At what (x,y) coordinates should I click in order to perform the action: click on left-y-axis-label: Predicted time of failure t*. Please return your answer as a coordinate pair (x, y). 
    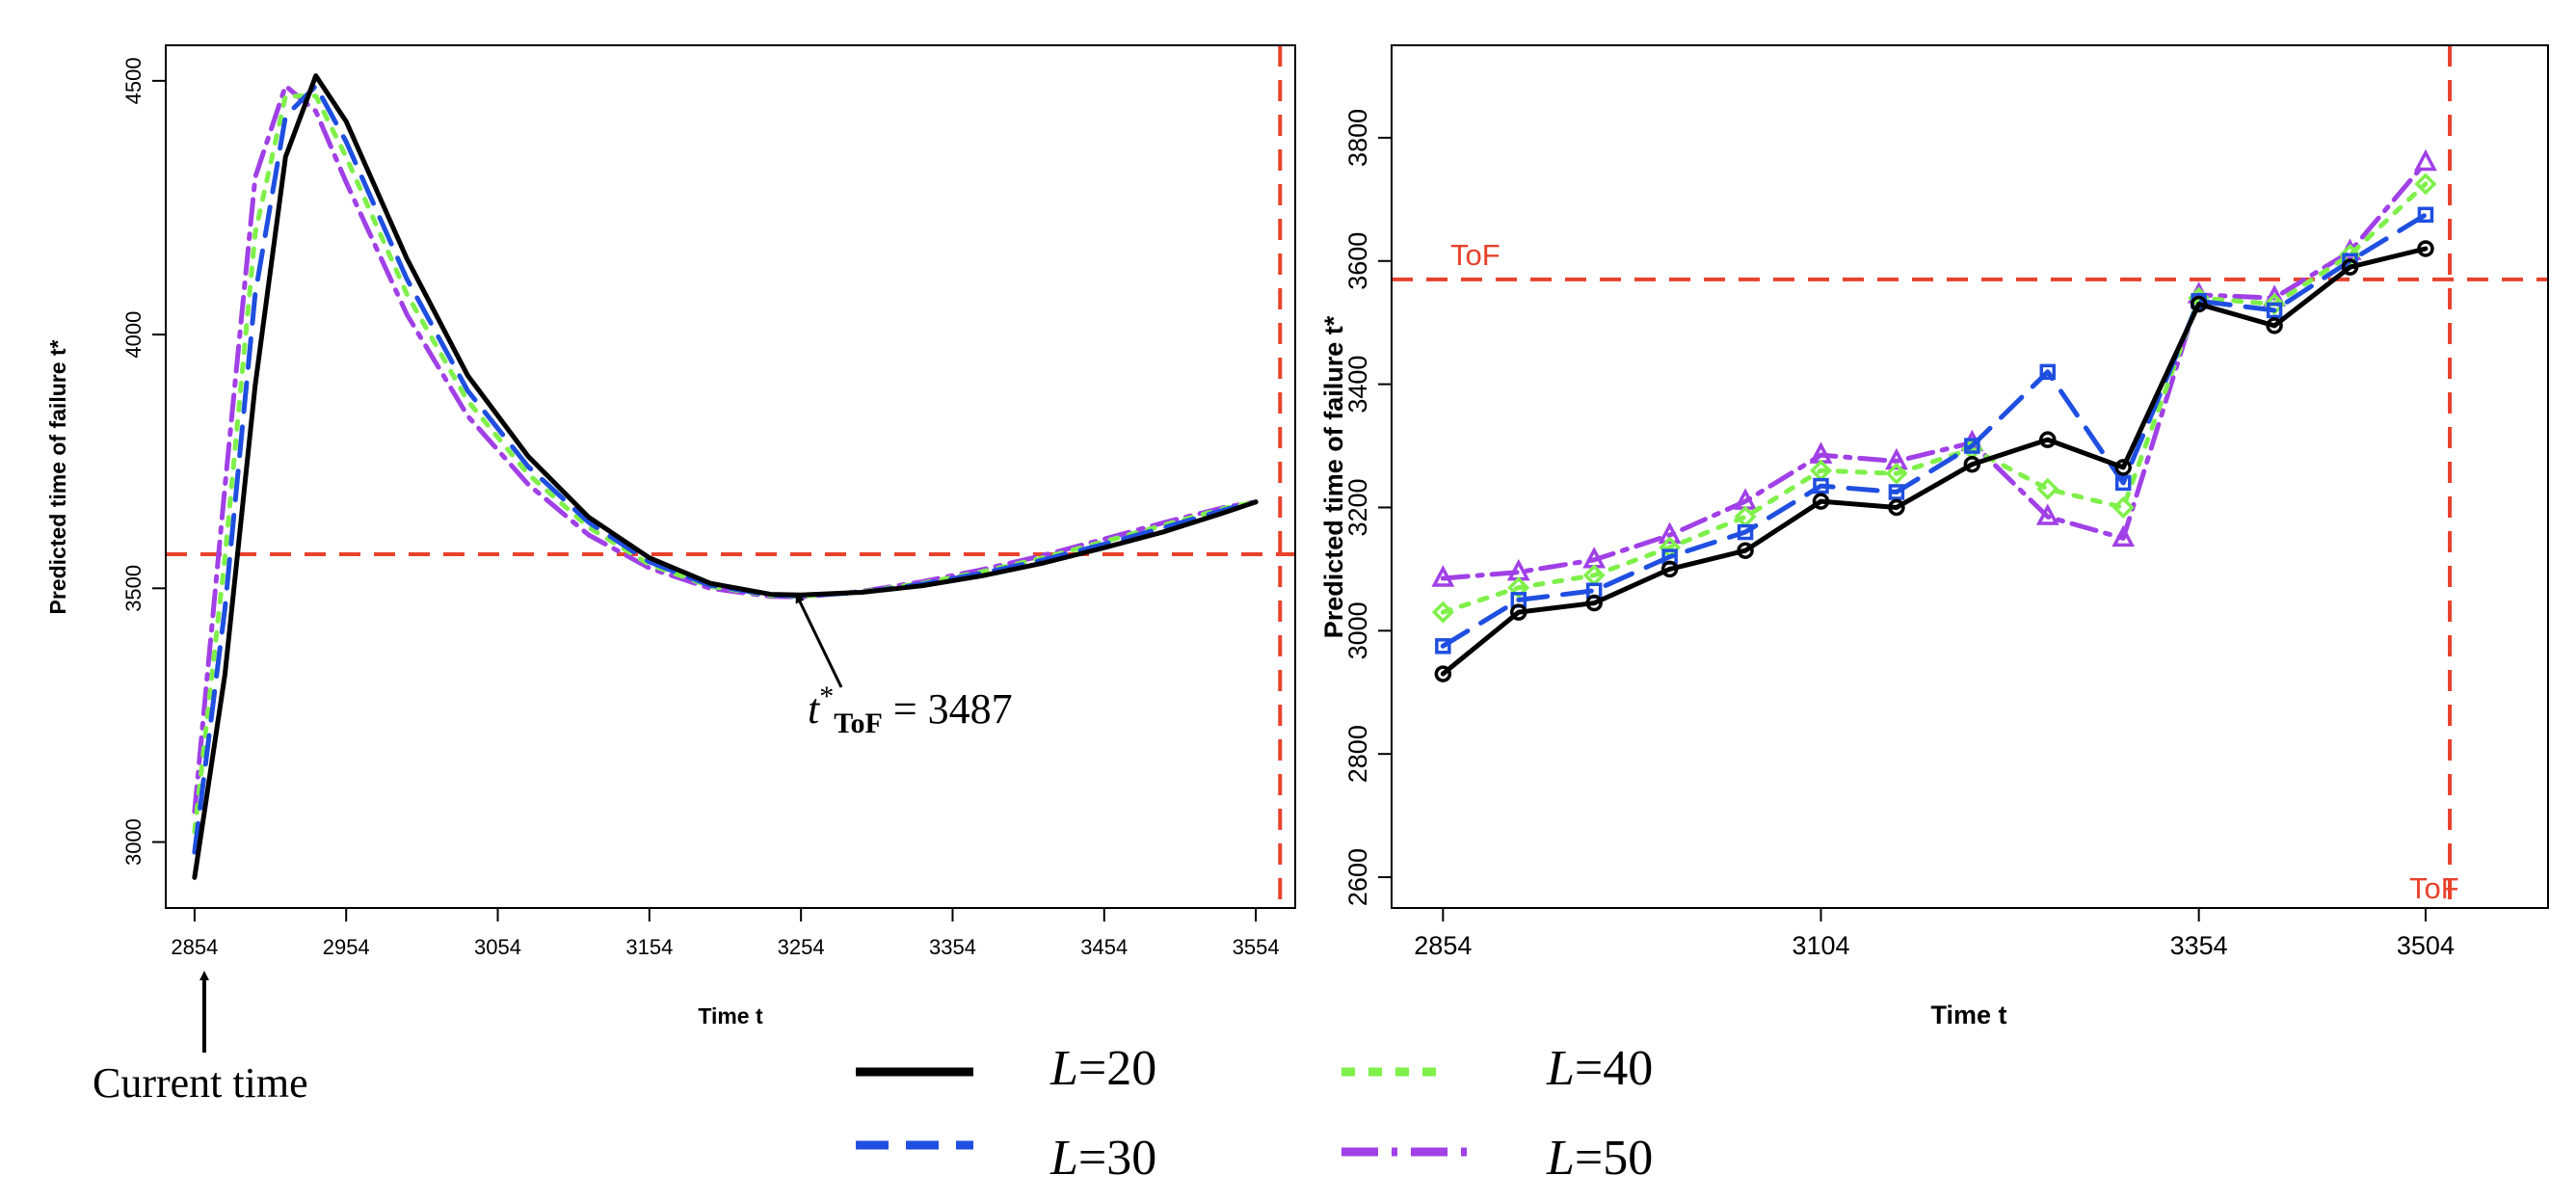
    Looking at the image, I should click on (57, 476).